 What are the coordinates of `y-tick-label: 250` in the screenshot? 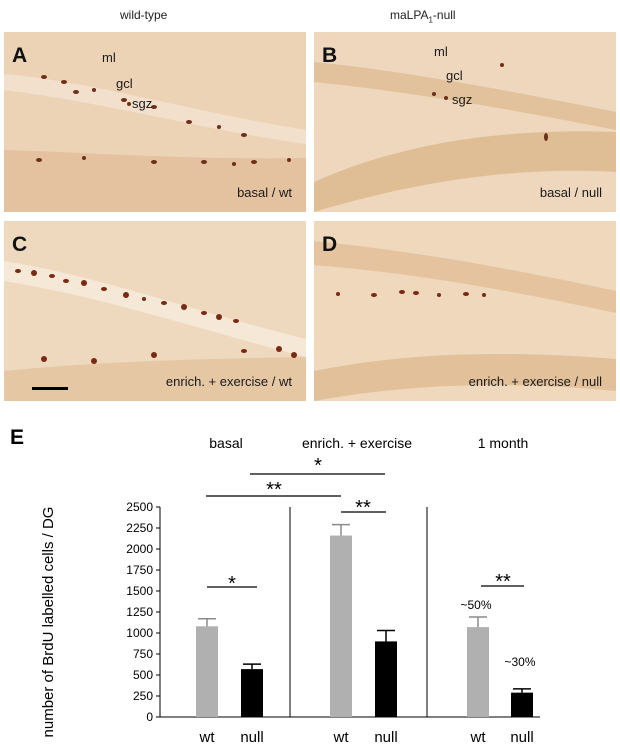 It's located at (143, 696).